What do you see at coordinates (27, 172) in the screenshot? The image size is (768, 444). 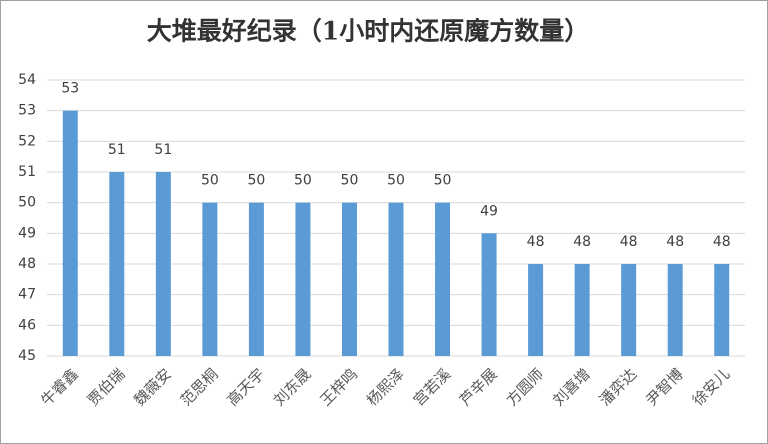 I see `y-tick-label: 51` at bounding box center [27, 172].